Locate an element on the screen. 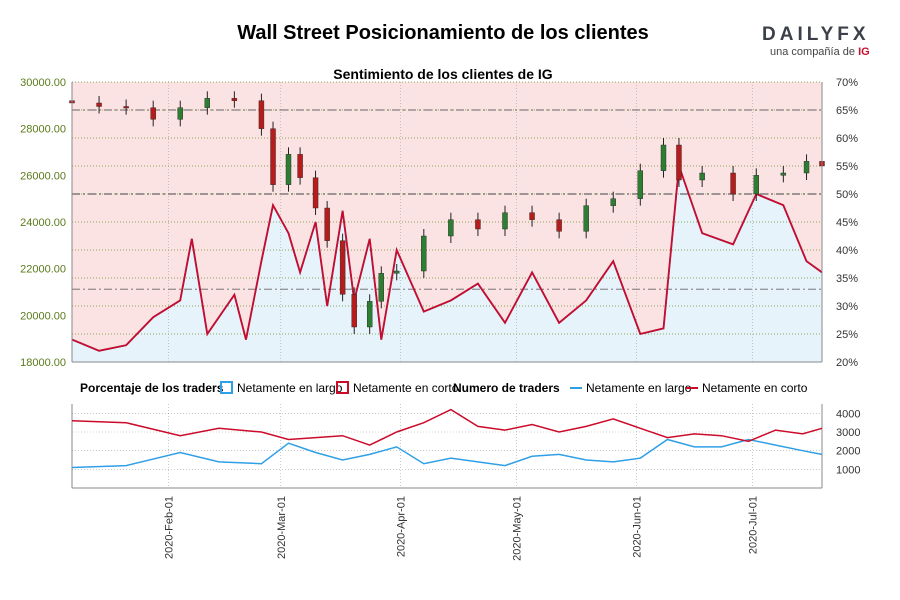 The image size is (900, 600). x-tick-label: 2020-Jul-01 is located at coordinates (753, 525).